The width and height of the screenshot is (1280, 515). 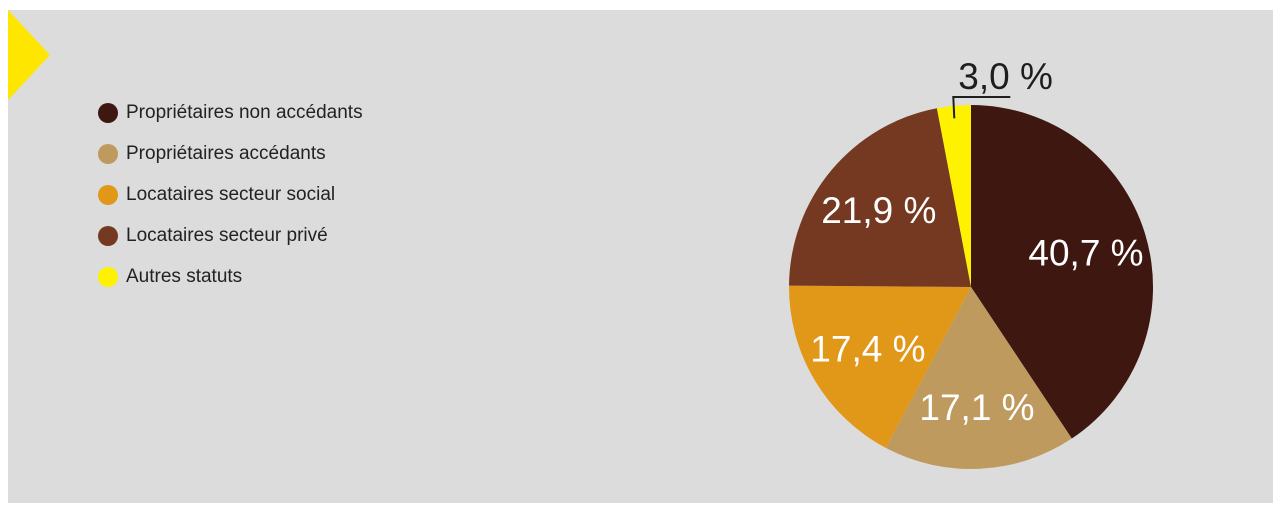 I want to click on slice-value-label: 17,1 %, so click(x=976, y=407).